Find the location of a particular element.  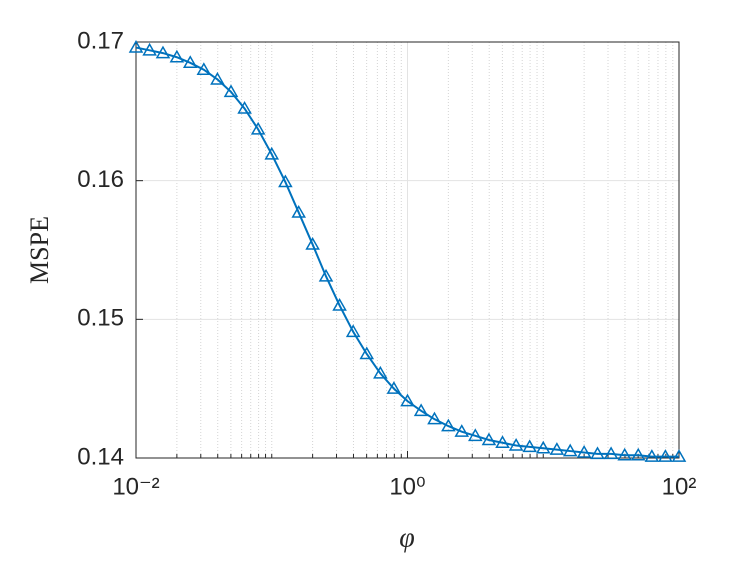

y-tick-label: 0.15 is located at coordinates (100, 318).